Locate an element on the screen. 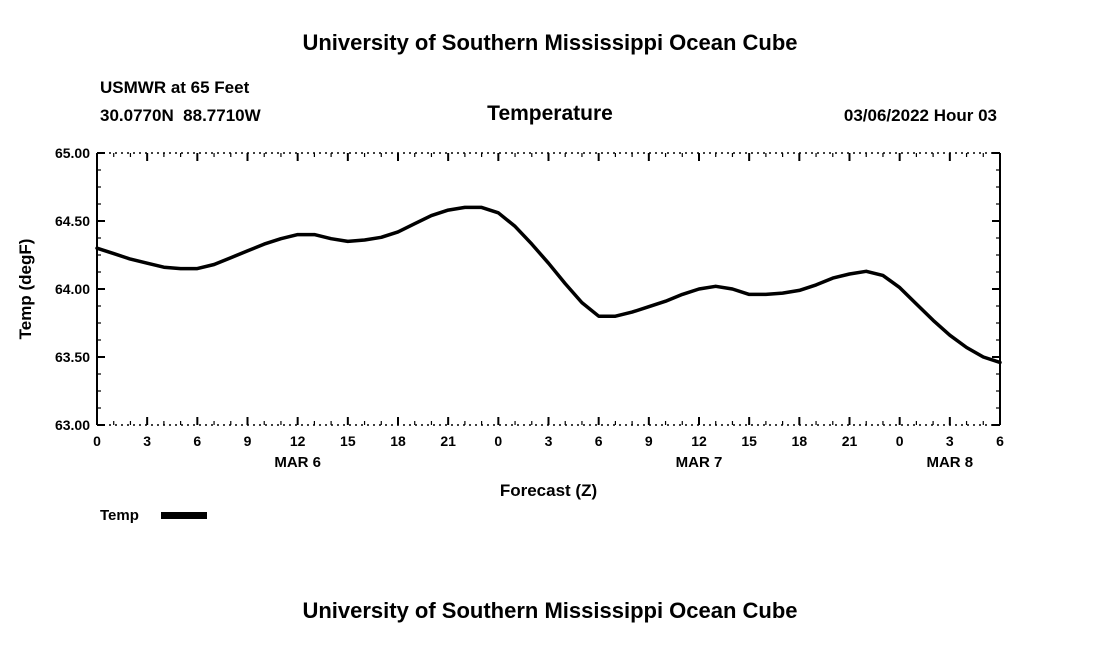 The height and width of the screenshot is (650, 1100). svg-text: 64.50 is located at coordinates (72, 221).